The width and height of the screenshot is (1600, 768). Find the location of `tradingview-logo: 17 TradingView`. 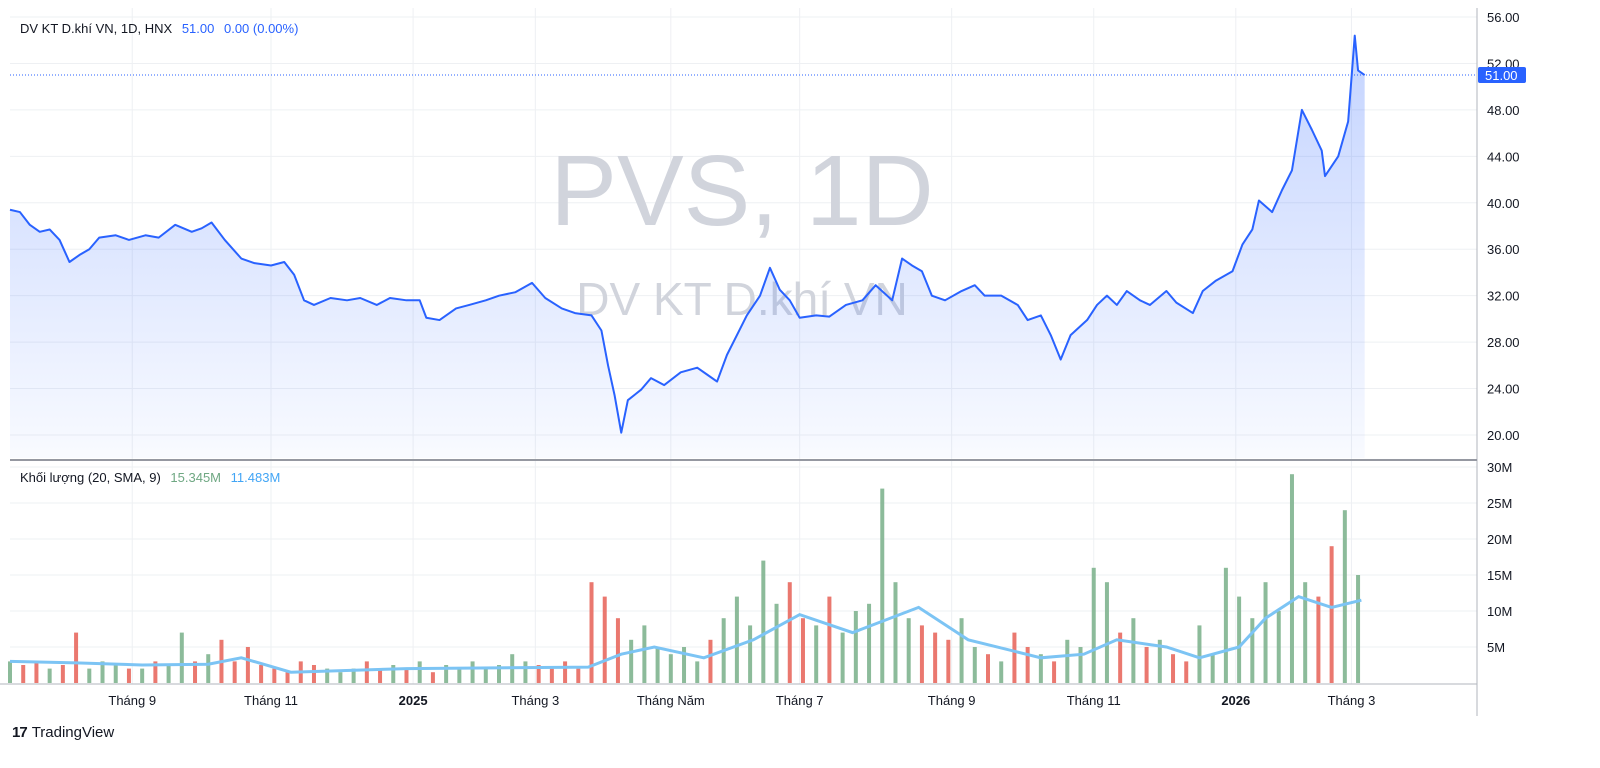

tradingview-logo: 17 TradingView is located at coordinates (63, 732).